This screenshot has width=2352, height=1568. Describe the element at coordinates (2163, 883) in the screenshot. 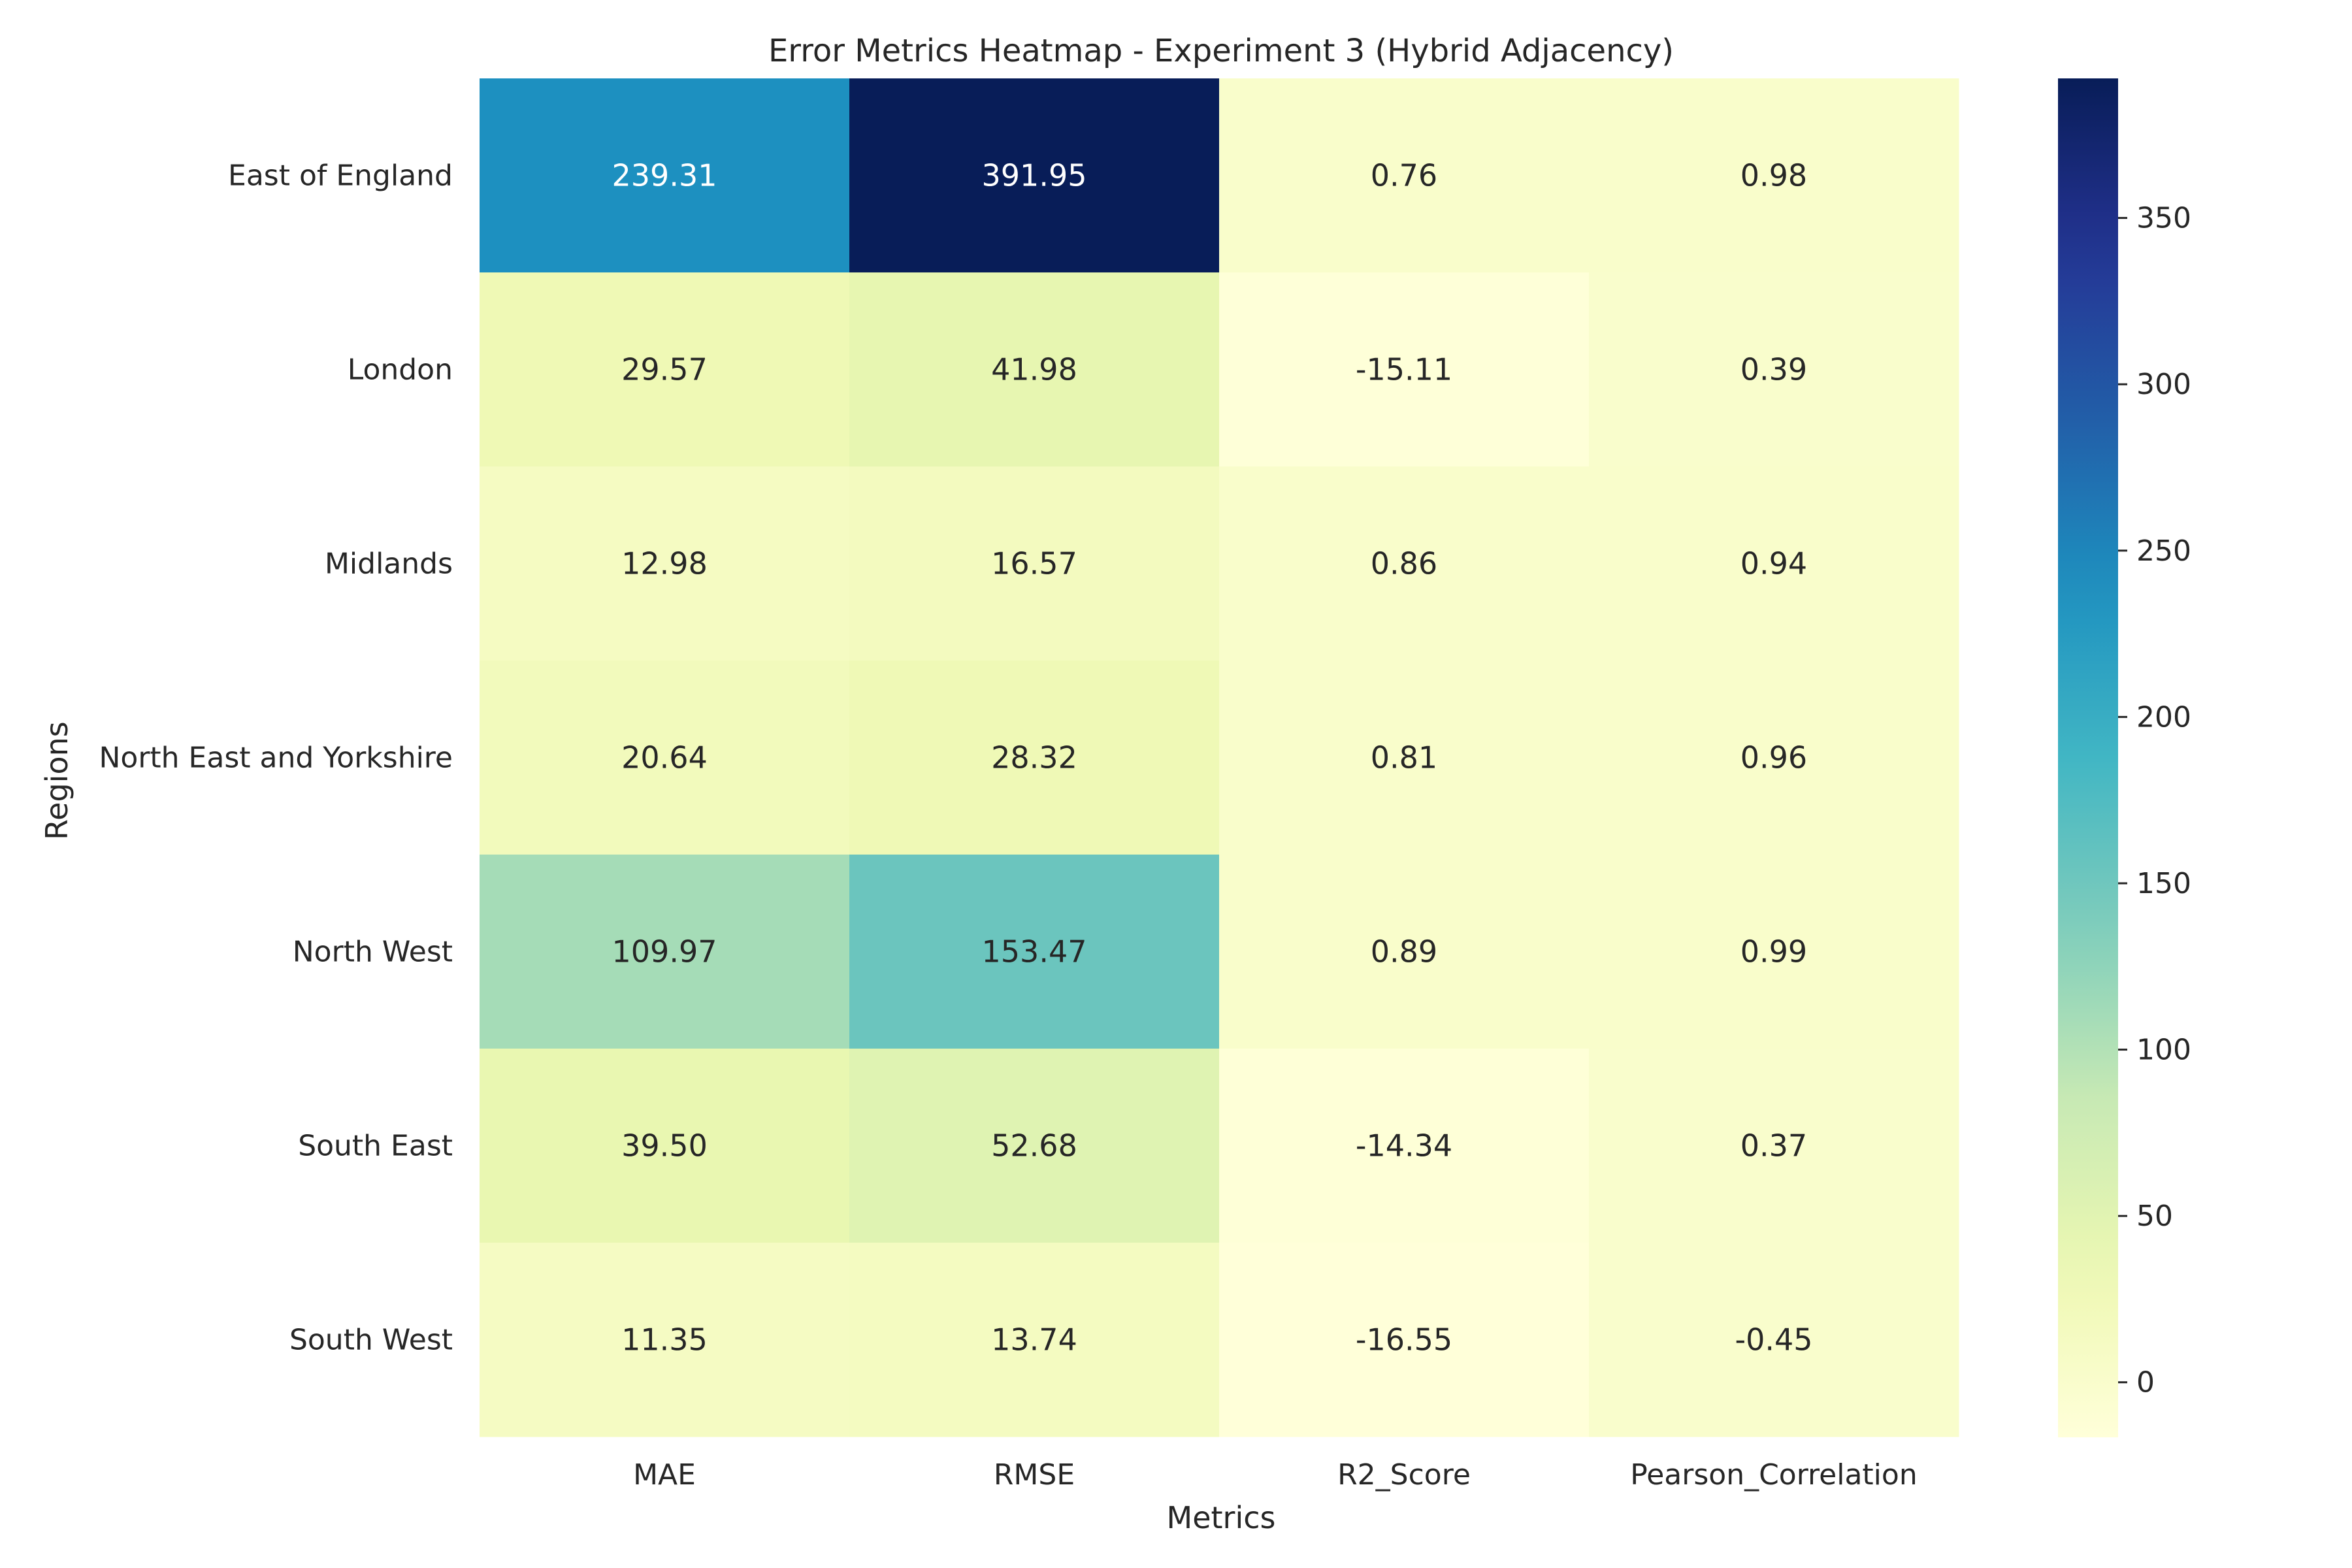

I see `colorbar-tick-label: 150` at that location.